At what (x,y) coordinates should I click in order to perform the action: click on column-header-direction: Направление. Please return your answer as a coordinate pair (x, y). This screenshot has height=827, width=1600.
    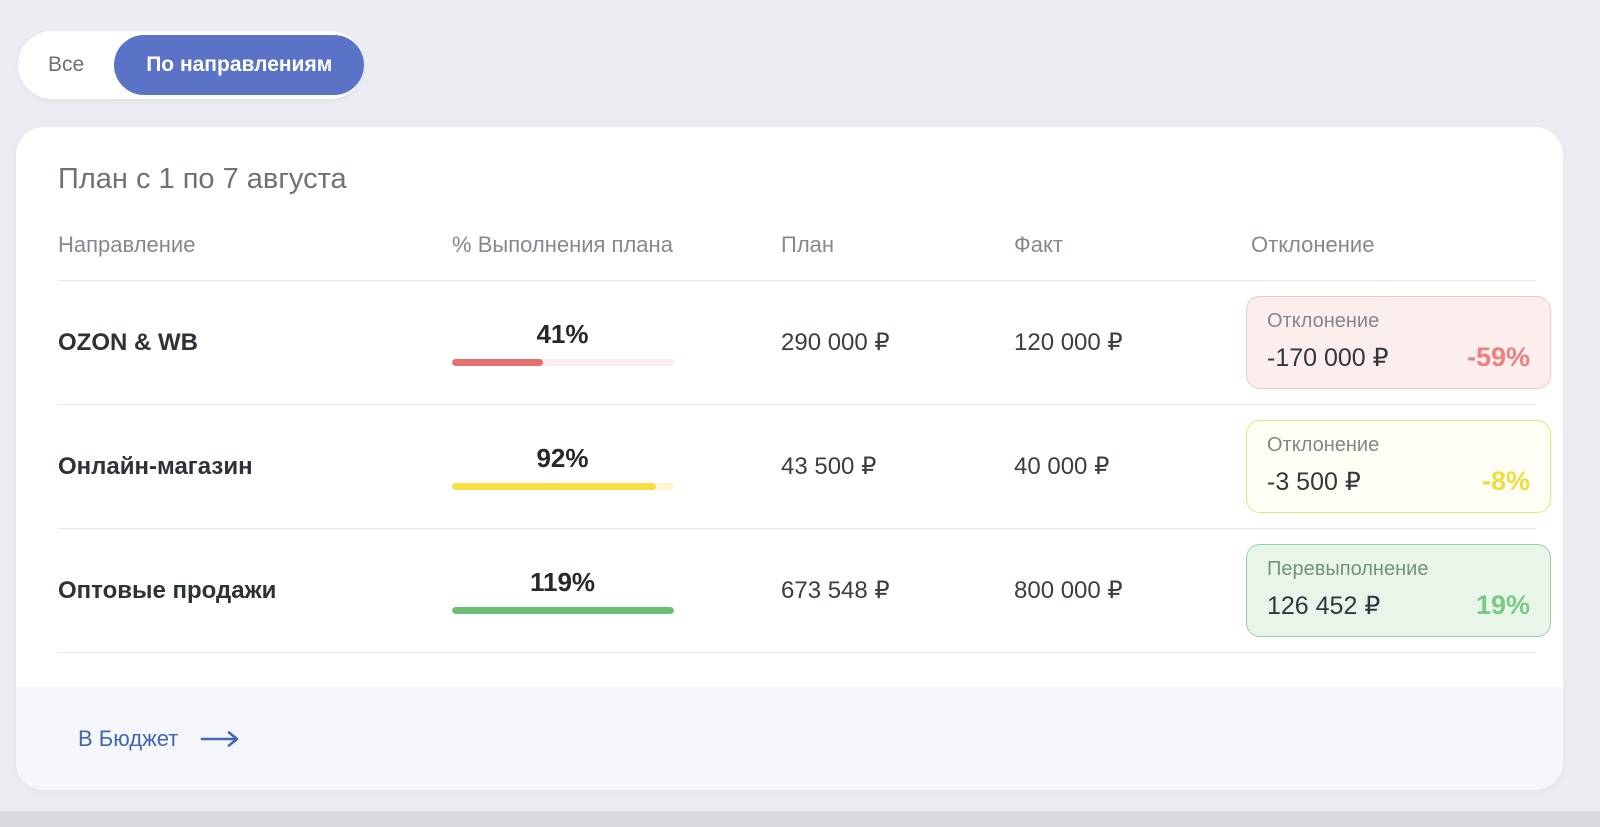
    Looking at the image, I should click on (127, 244).